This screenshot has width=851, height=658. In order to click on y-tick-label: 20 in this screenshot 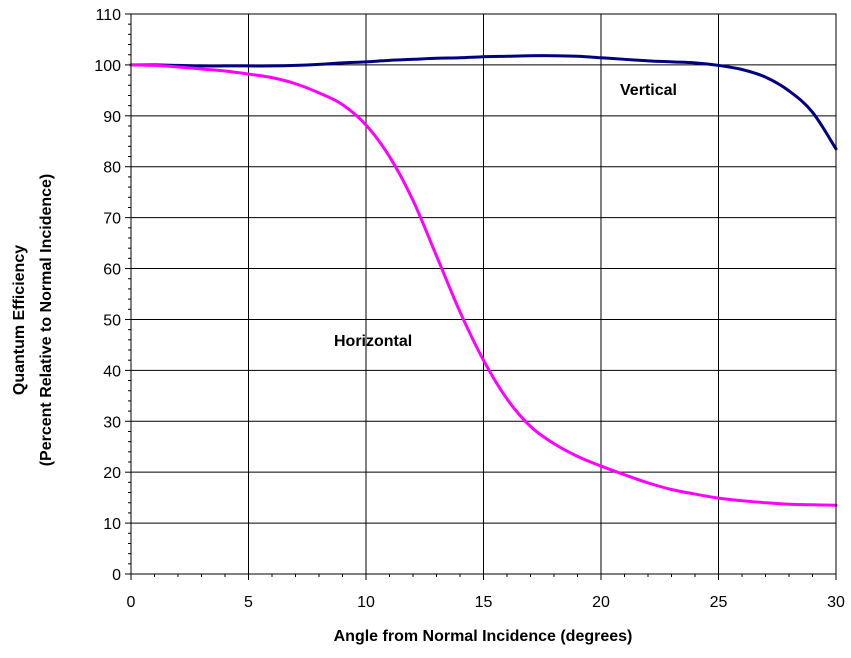, I will do `click(112, 473)`.